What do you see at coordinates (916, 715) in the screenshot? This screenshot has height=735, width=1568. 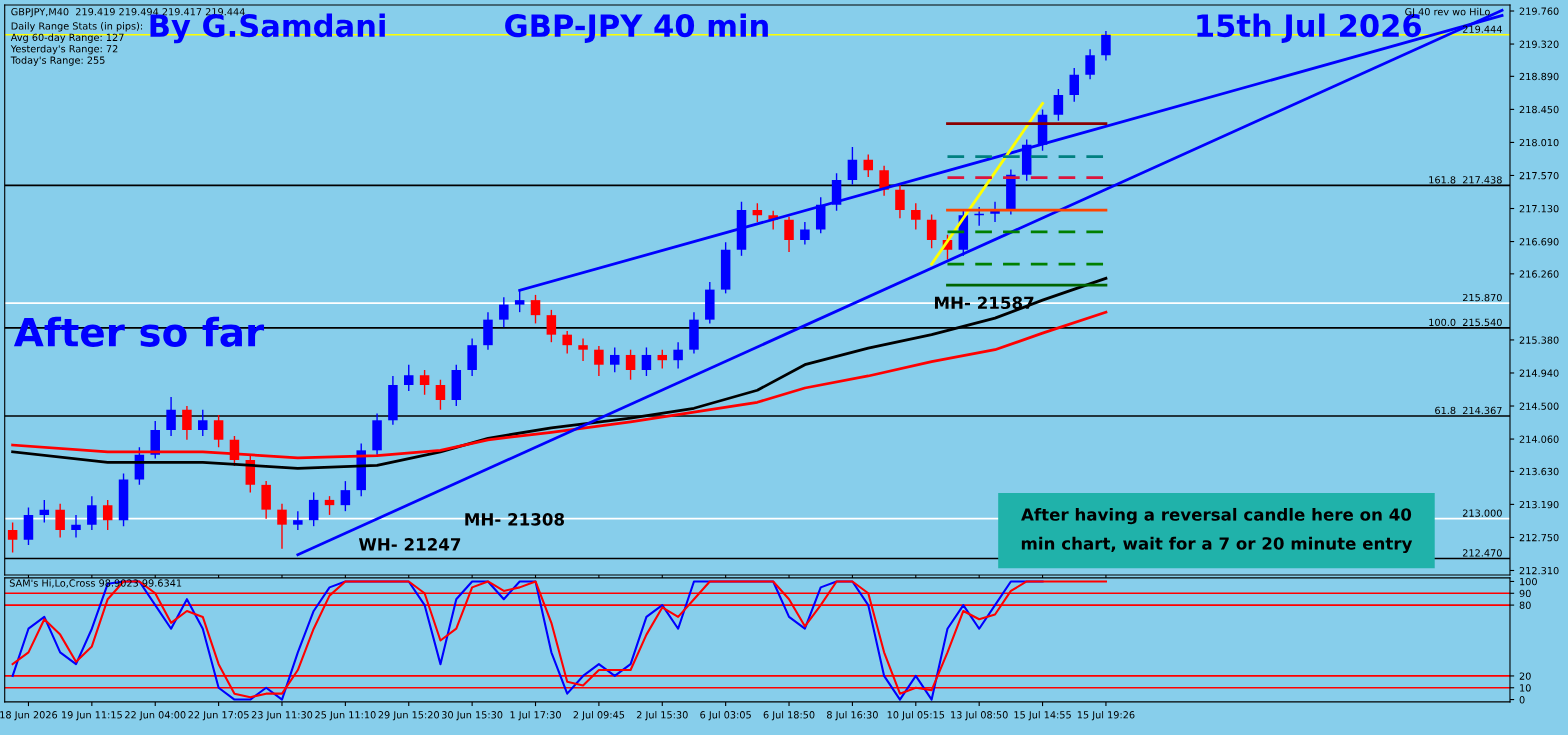 I see `category-label: 10 Jul 05:15` at bounding box center [916, 715].